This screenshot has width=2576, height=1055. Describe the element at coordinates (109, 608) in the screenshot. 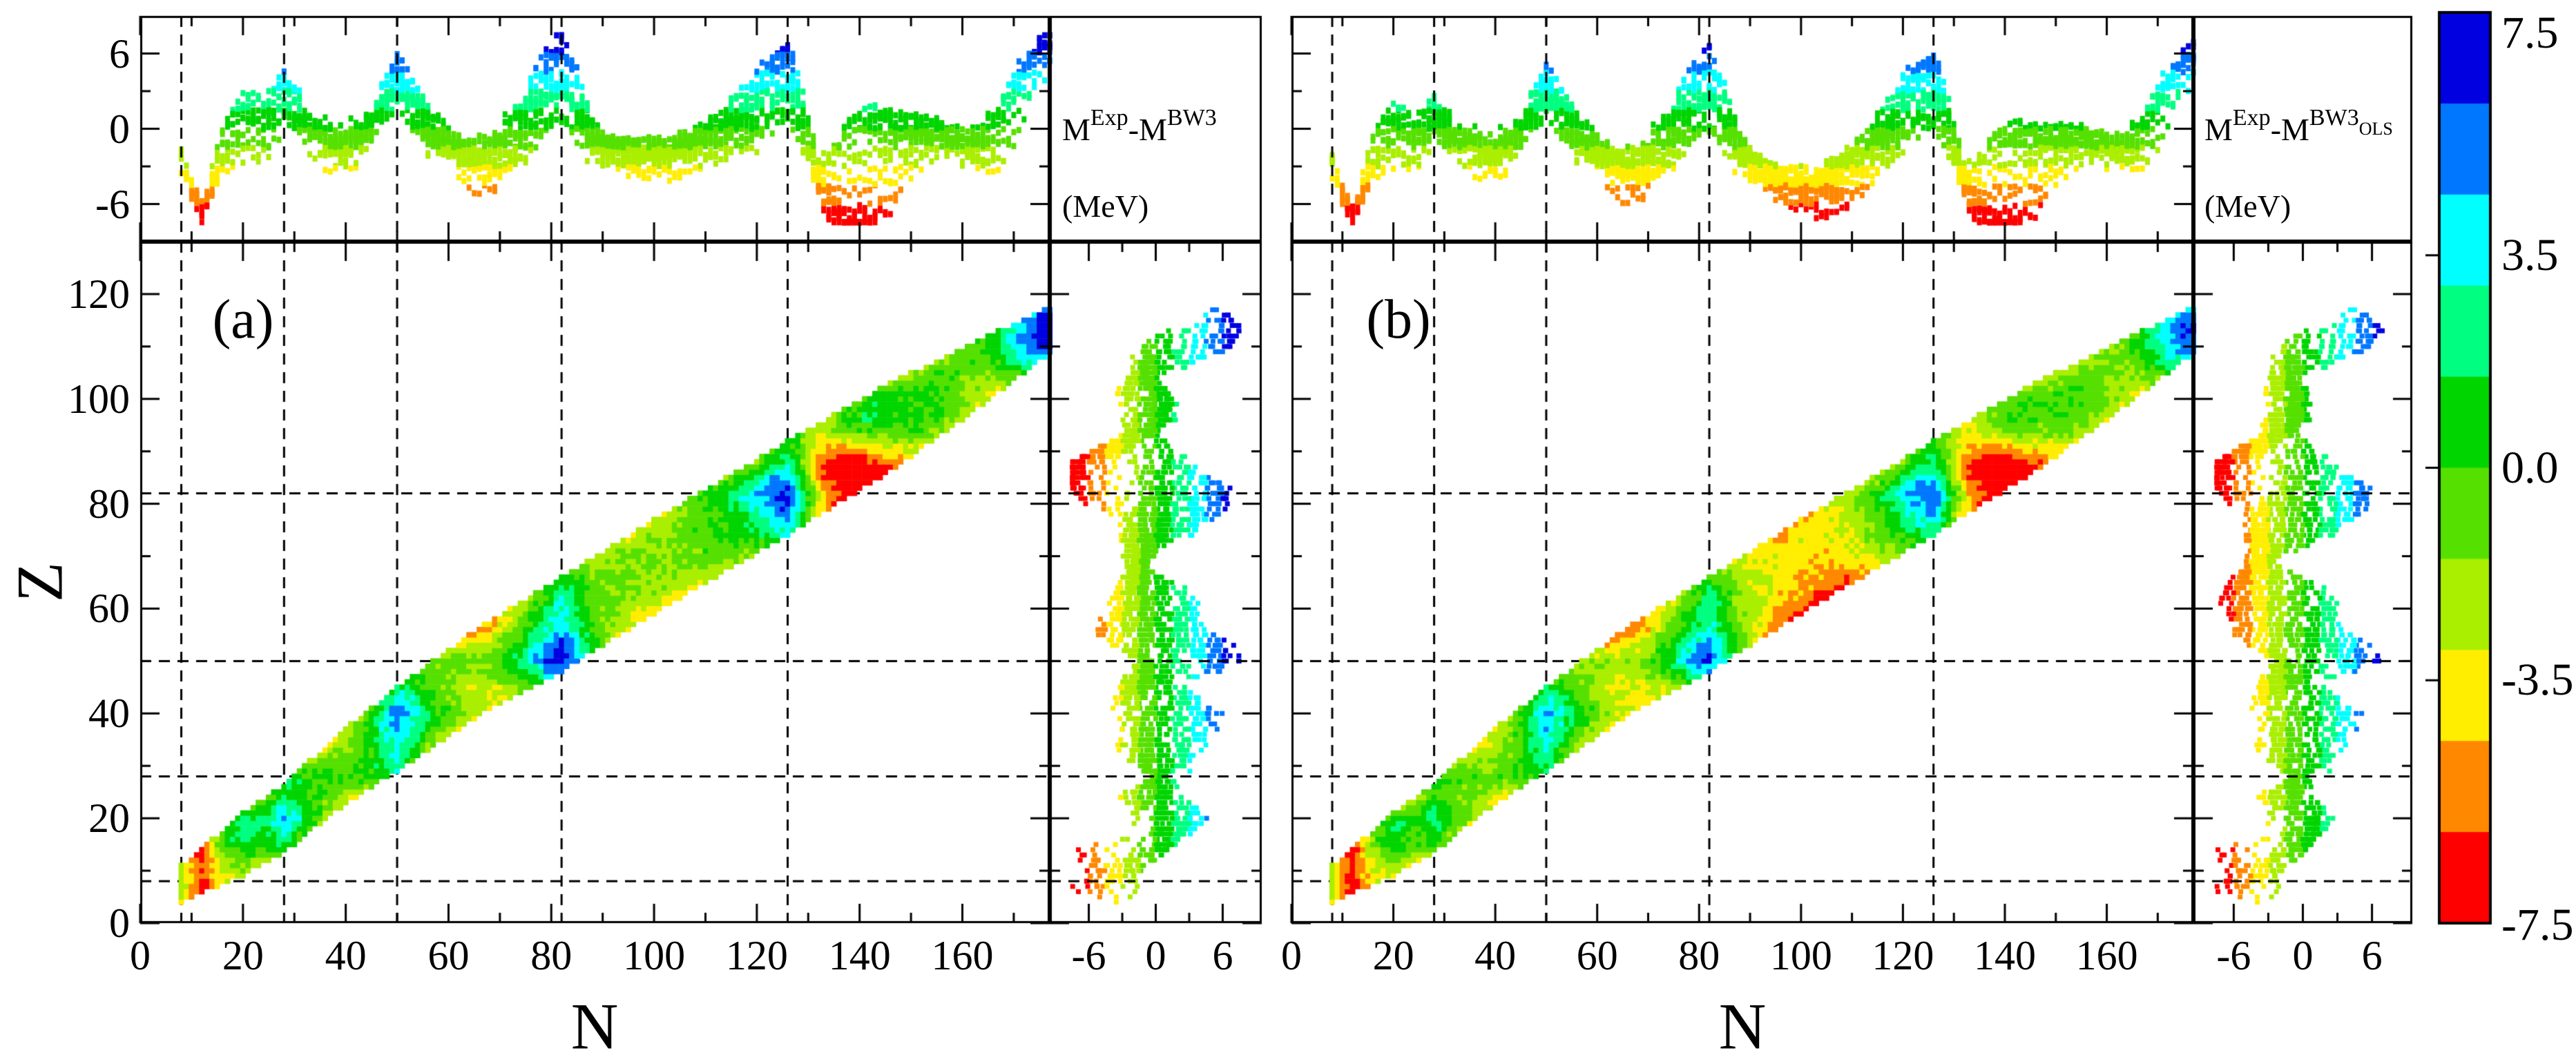

I see `y-tick-label: 60` at that location.